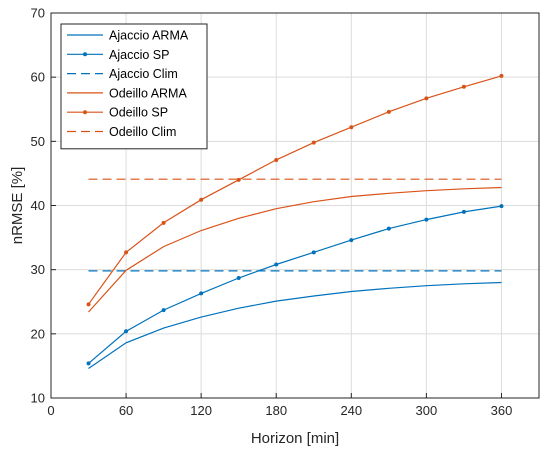  What do you see at coordinates (38, 141) in the screenshot?
I see `y-tick-label: 50` at bounding box center [38, 141].